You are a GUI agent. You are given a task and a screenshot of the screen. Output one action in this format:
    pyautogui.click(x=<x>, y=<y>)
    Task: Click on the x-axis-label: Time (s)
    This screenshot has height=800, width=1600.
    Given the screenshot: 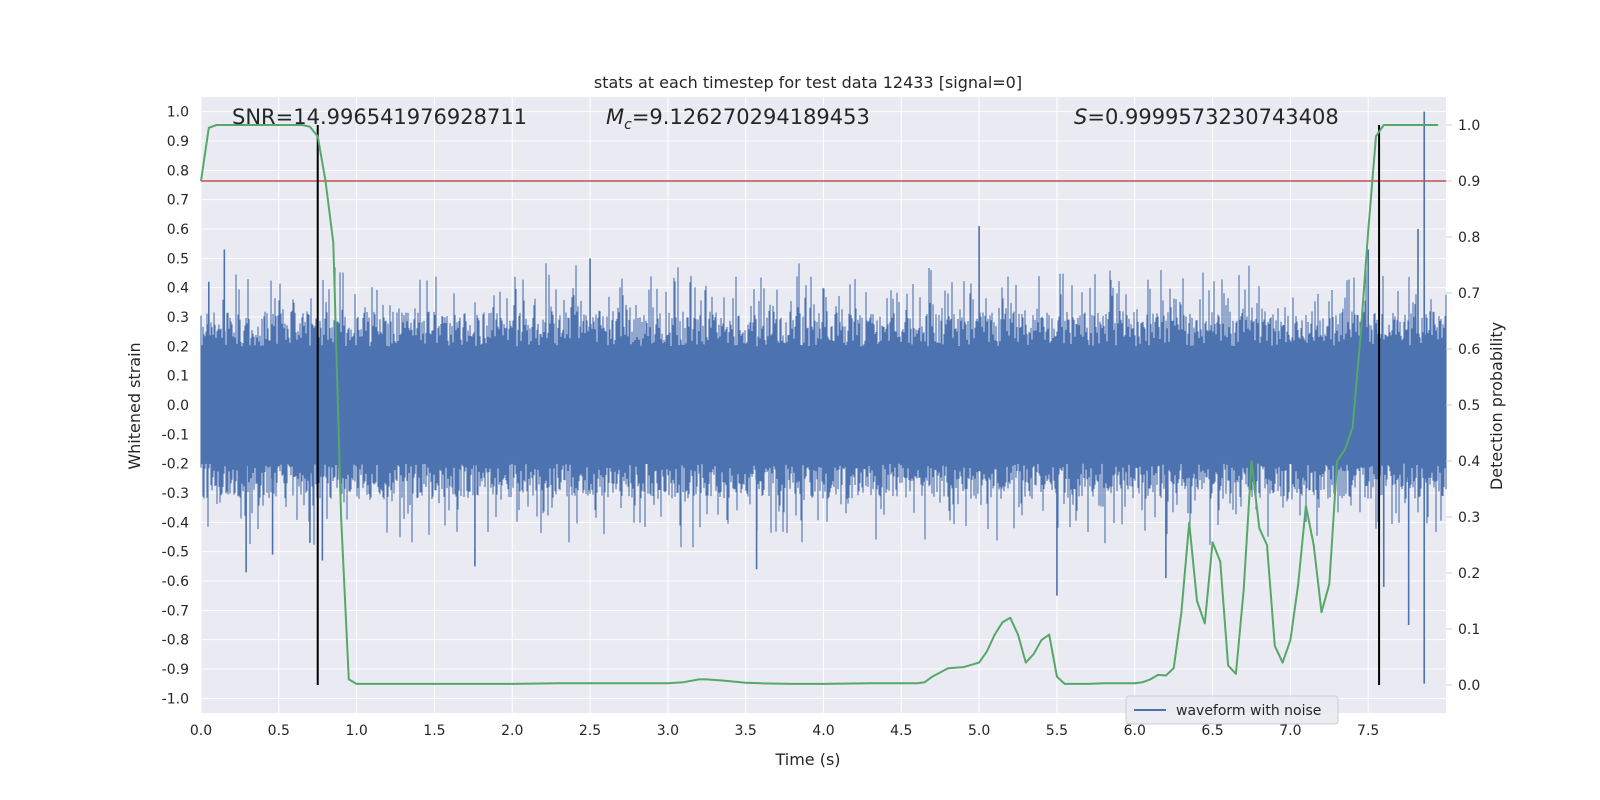 What is the action you would take?
    pyautogui.click(x=807, y=759)
    